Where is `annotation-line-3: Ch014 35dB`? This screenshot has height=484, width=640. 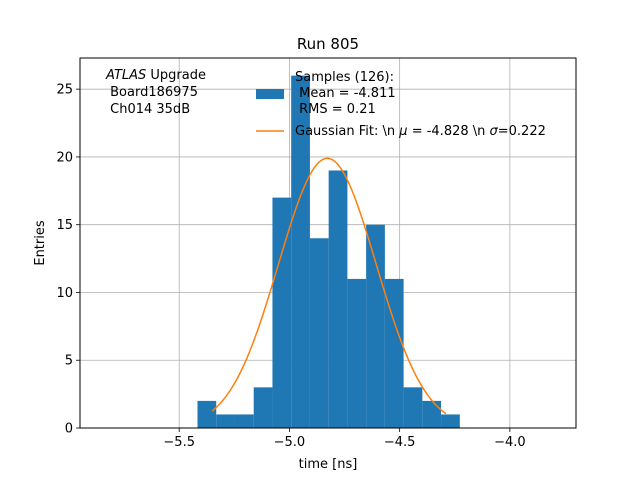
annotation-line-3: Ch014 35dB is located at coordinates (148, 109).